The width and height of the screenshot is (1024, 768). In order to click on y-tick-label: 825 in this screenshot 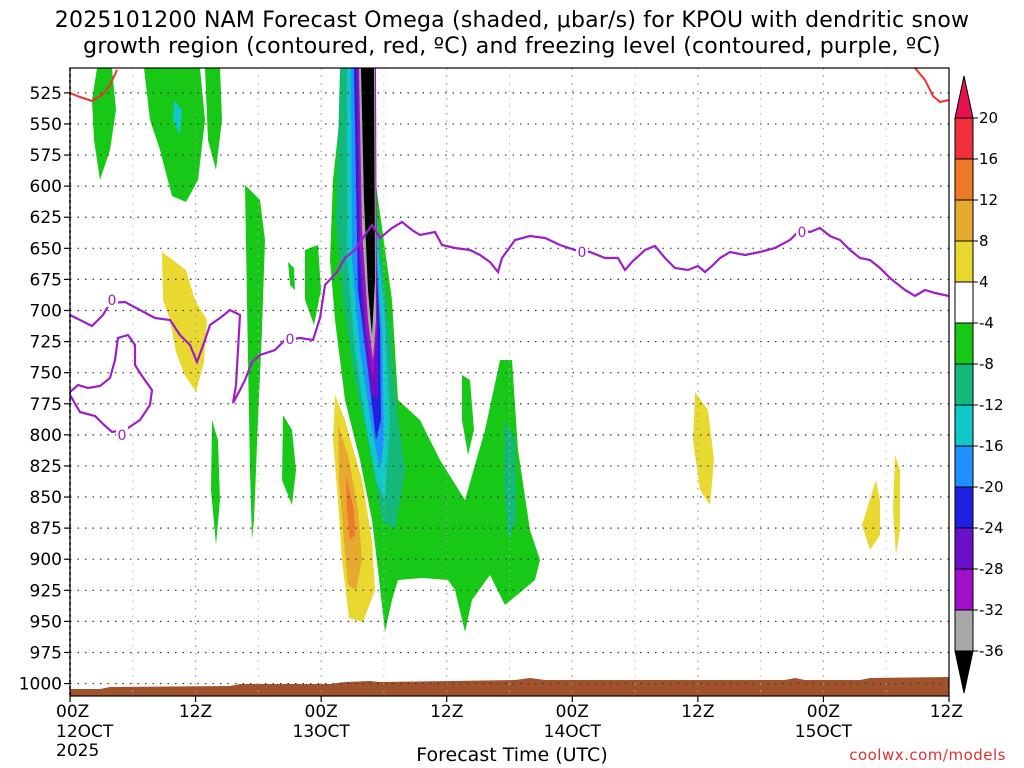, I will do `click(46, 467)`.